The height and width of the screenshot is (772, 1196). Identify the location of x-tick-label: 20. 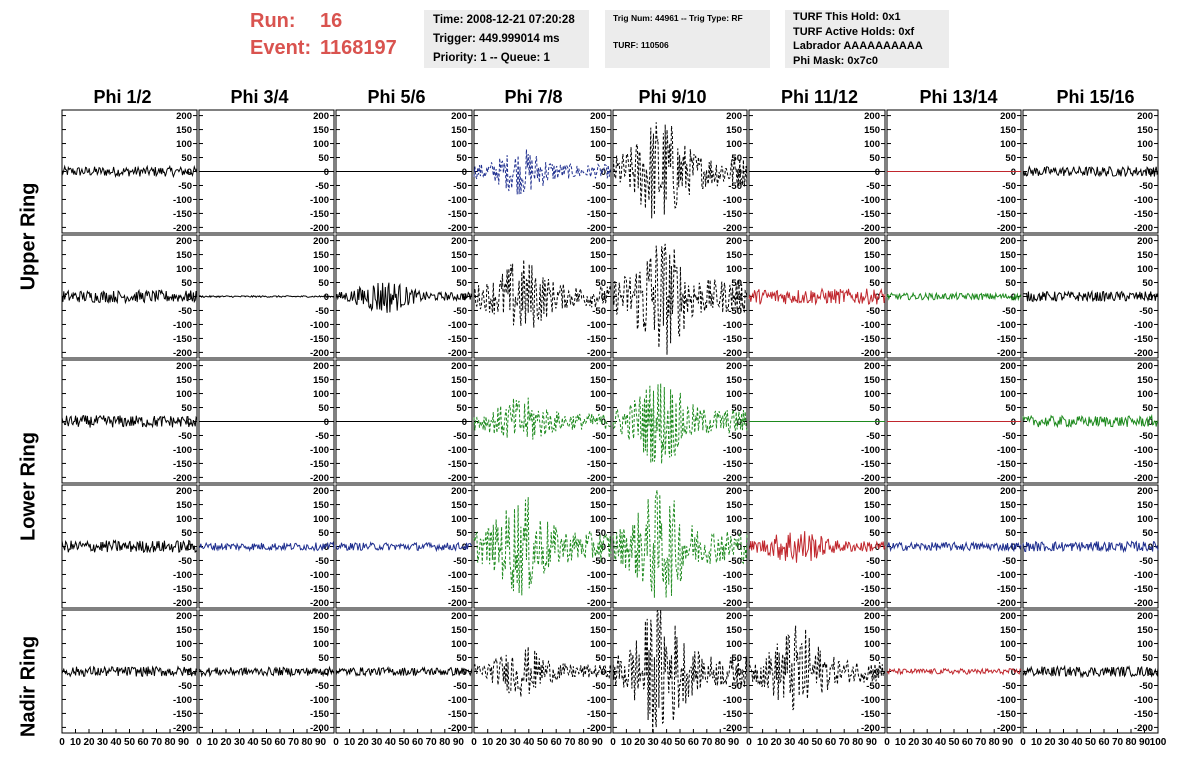
(226, 742).